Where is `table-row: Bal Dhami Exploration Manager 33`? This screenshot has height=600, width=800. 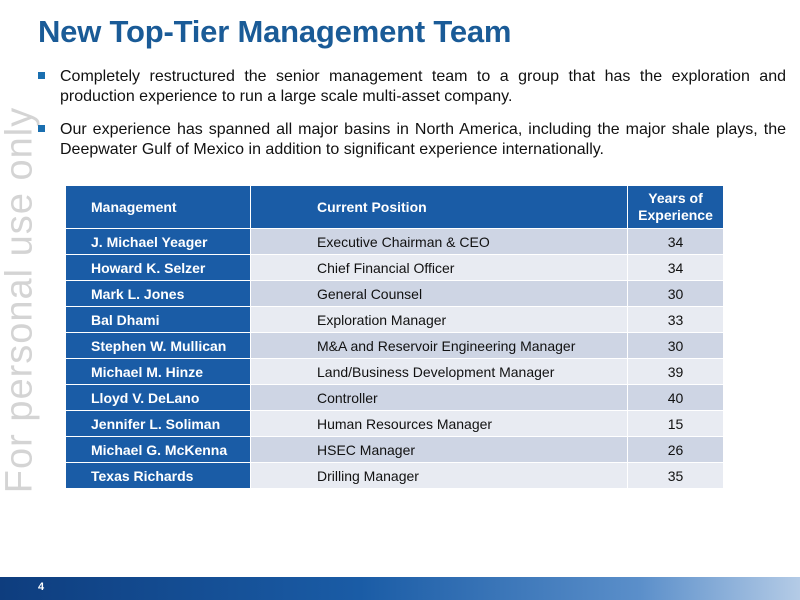
table-row: Bal Dhami Exploration Manager 33 is located at coordinates (394, 319).